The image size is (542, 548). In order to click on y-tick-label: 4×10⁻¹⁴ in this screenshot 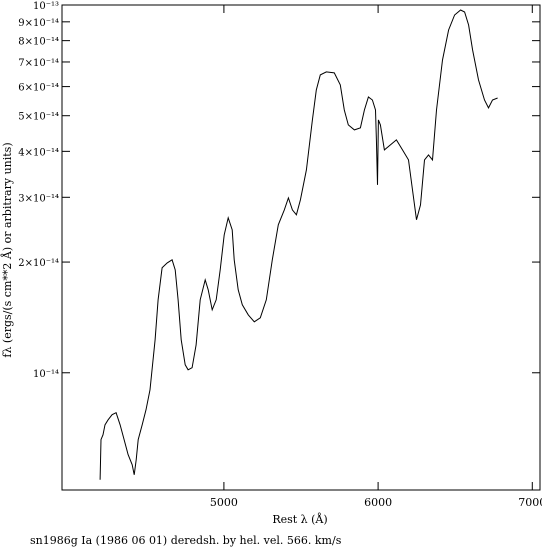, I will do `click(38, 152)`.